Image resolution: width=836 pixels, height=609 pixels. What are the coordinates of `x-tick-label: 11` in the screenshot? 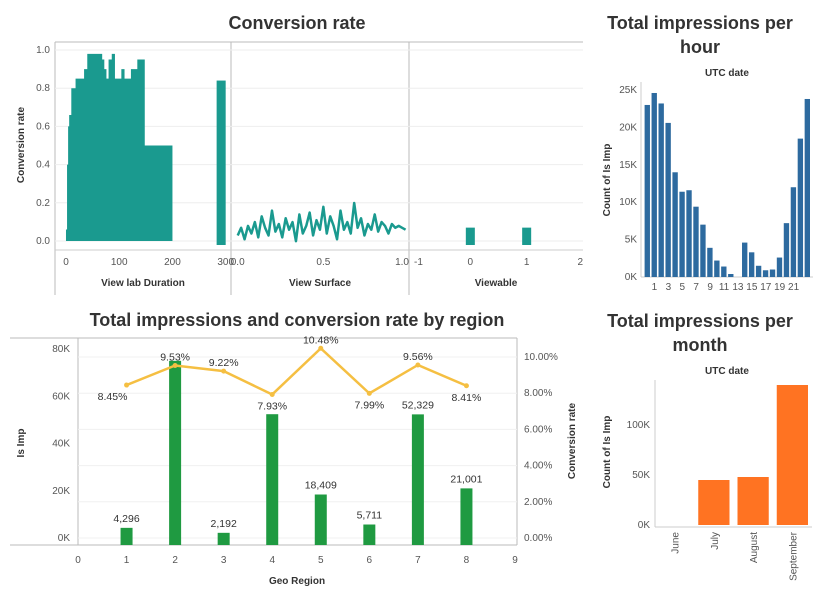 It's located at (724, 287).